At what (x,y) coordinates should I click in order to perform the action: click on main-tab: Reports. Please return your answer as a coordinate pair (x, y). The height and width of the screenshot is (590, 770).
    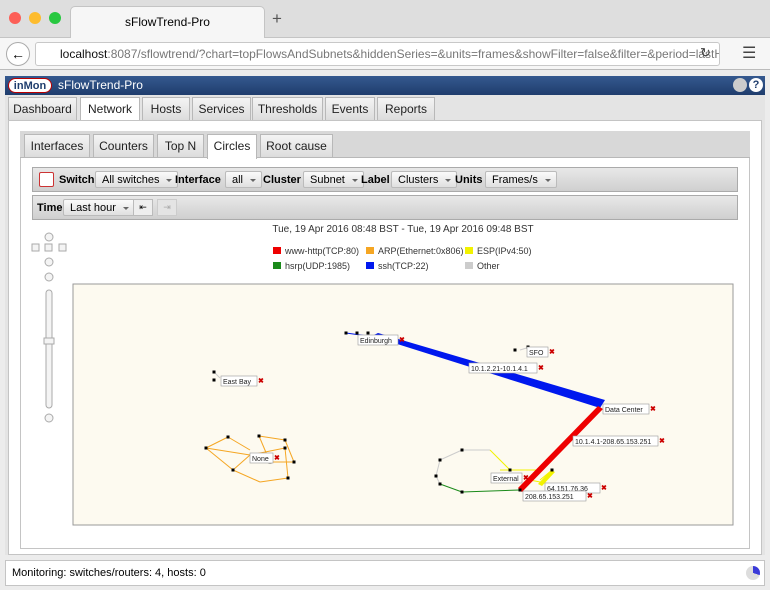
    Looking at the image, I should click on (406, 108).